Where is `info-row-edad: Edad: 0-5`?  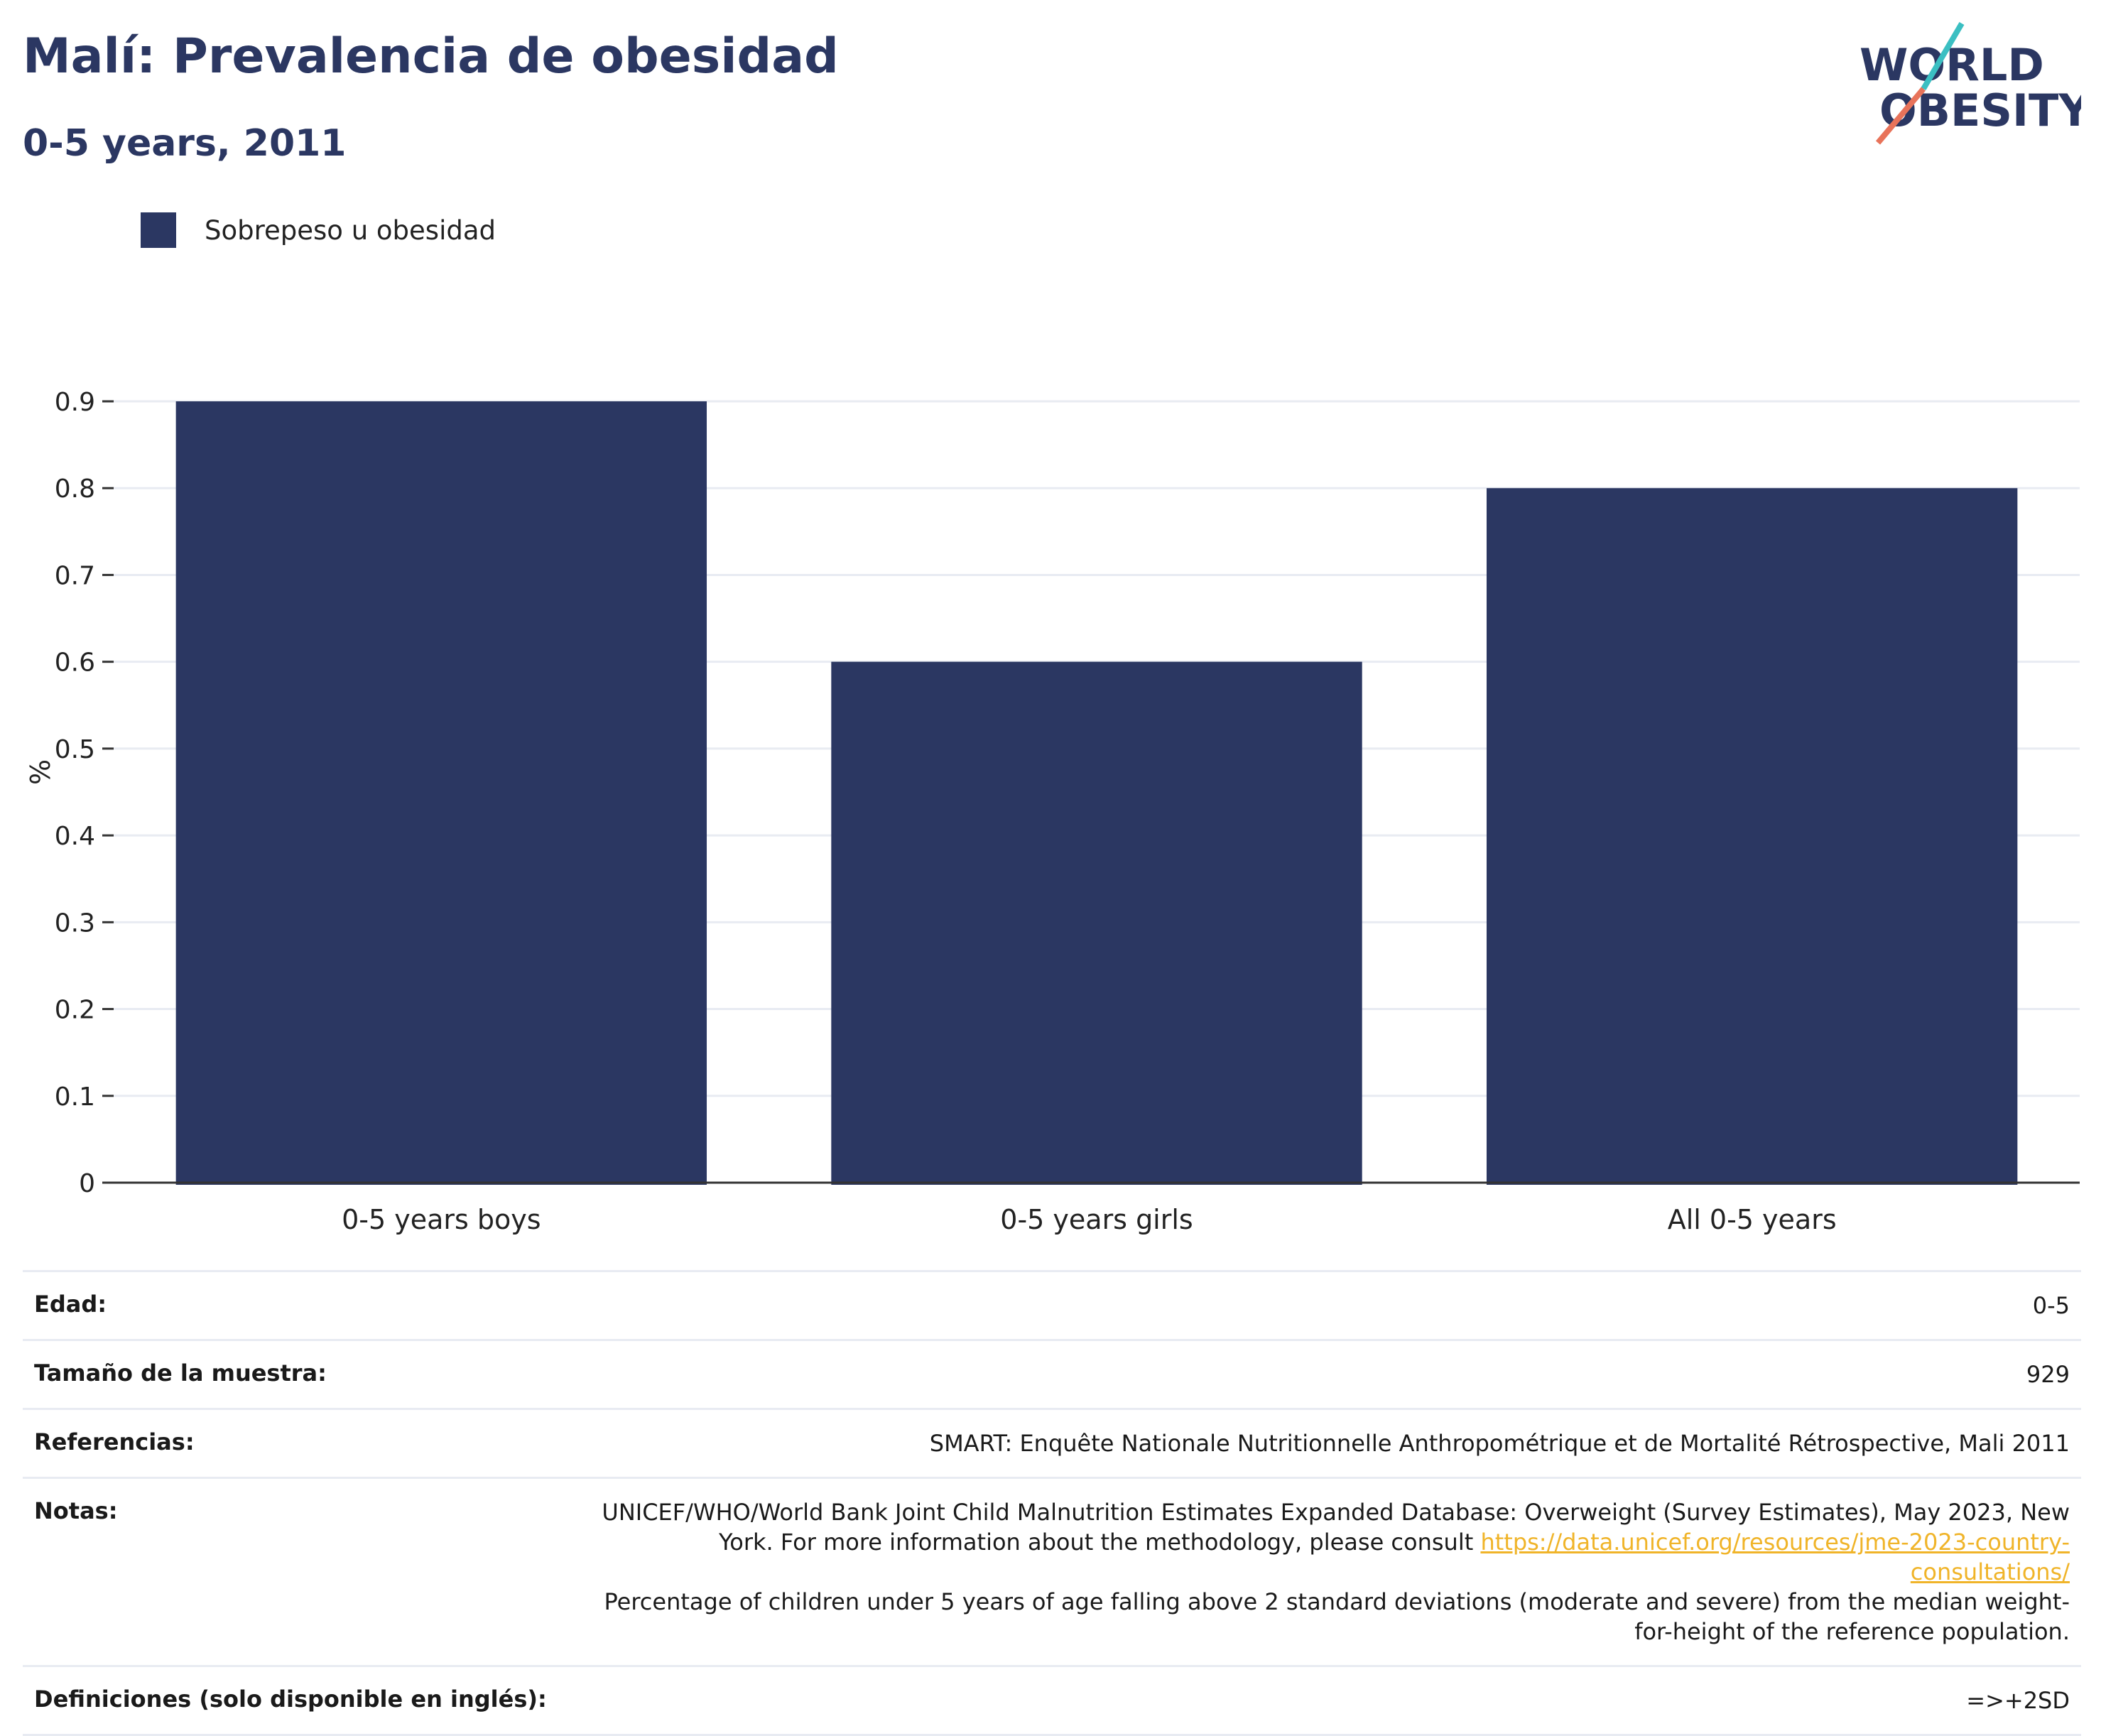 info-row-edad: Edad: 0-5 is located at coordinates (1052, 1304).